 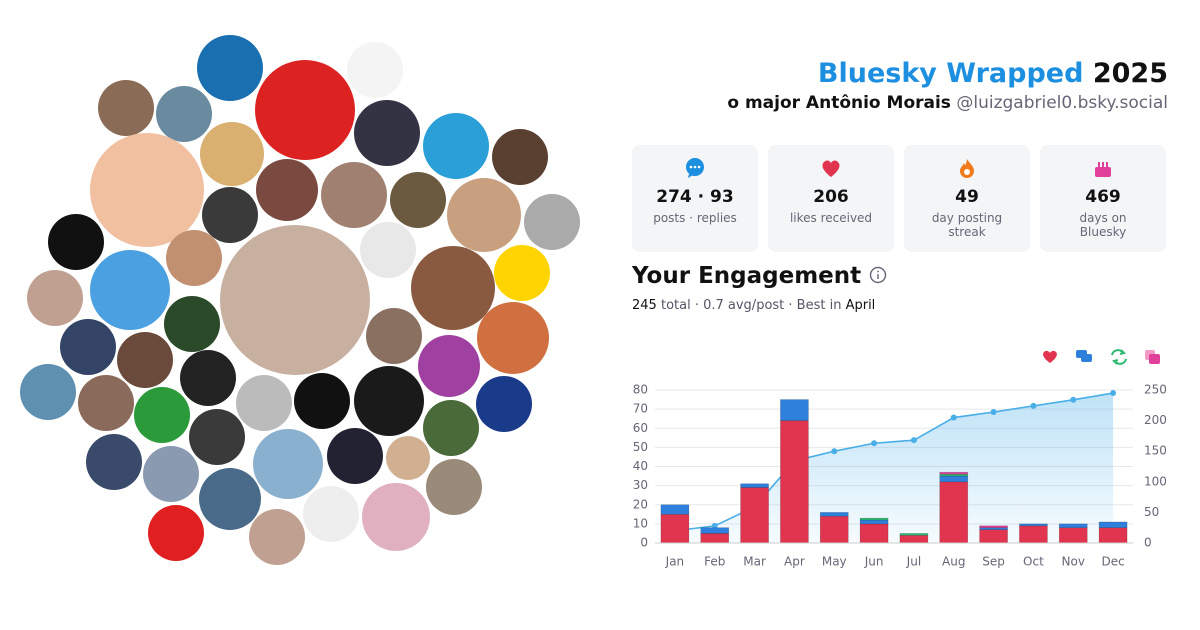 I want to click on x-tick-label: Dec, so click(x=1112, y=562).